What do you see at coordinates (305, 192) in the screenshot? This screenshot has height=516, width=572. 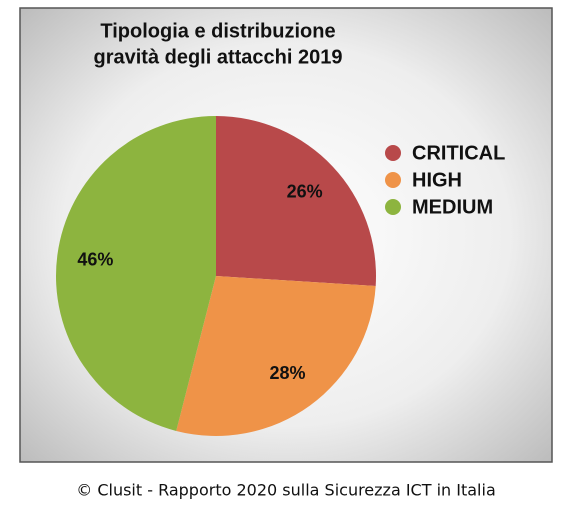 I see `value-label: 26%` at bounding box center [305, 192].